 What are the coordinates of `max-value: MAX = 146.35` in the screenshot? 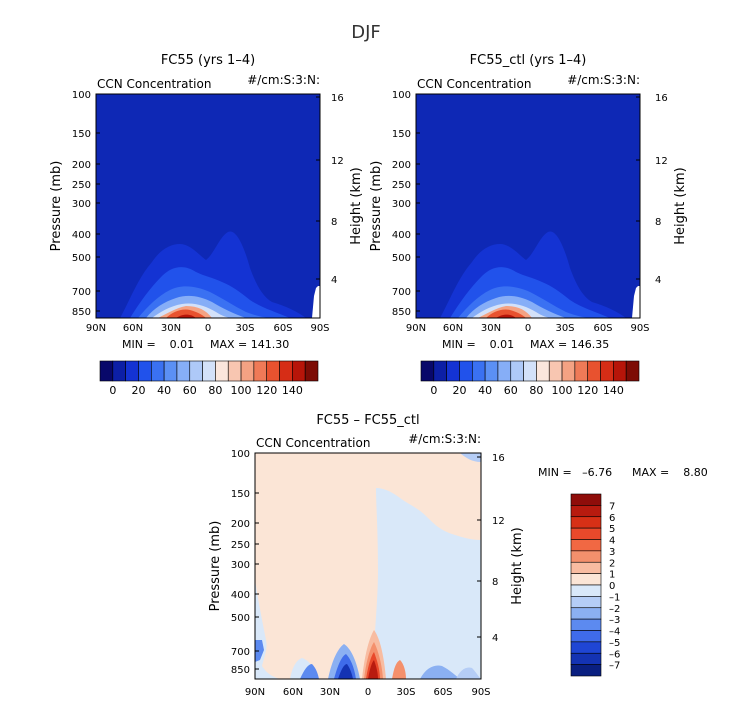 It's located at (569, 344).